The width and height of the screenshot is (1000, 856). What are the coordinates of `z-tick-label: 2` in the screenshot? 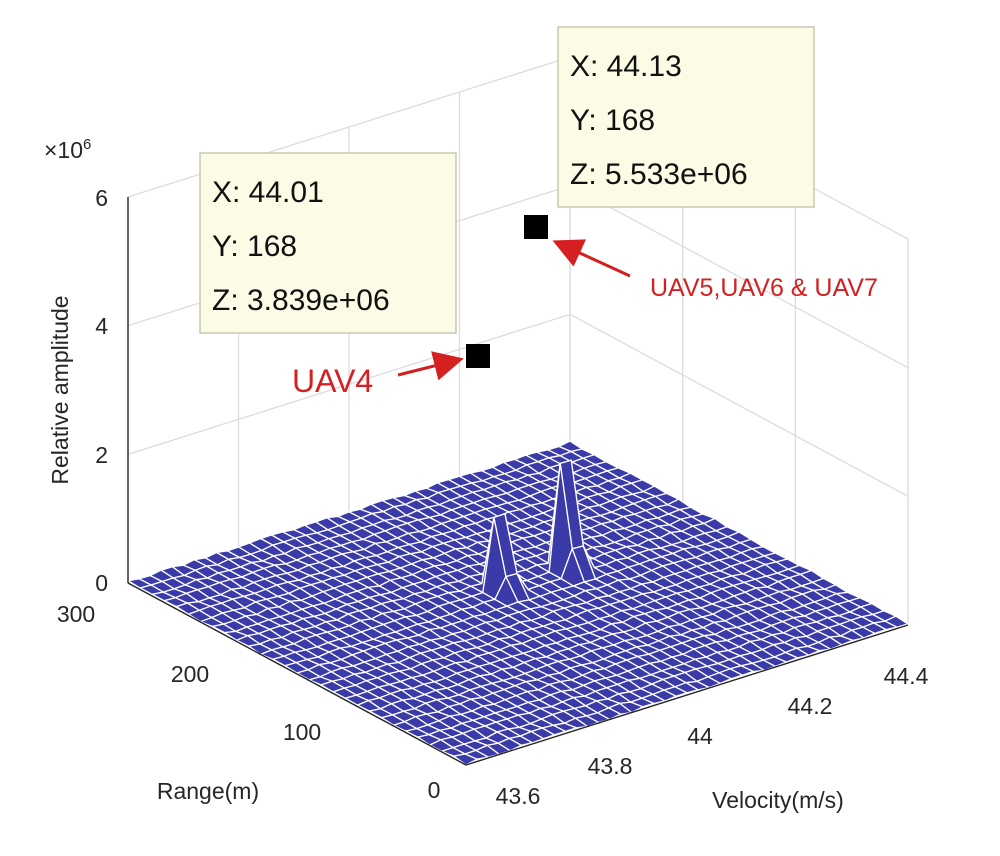 It's located at (101, 455).